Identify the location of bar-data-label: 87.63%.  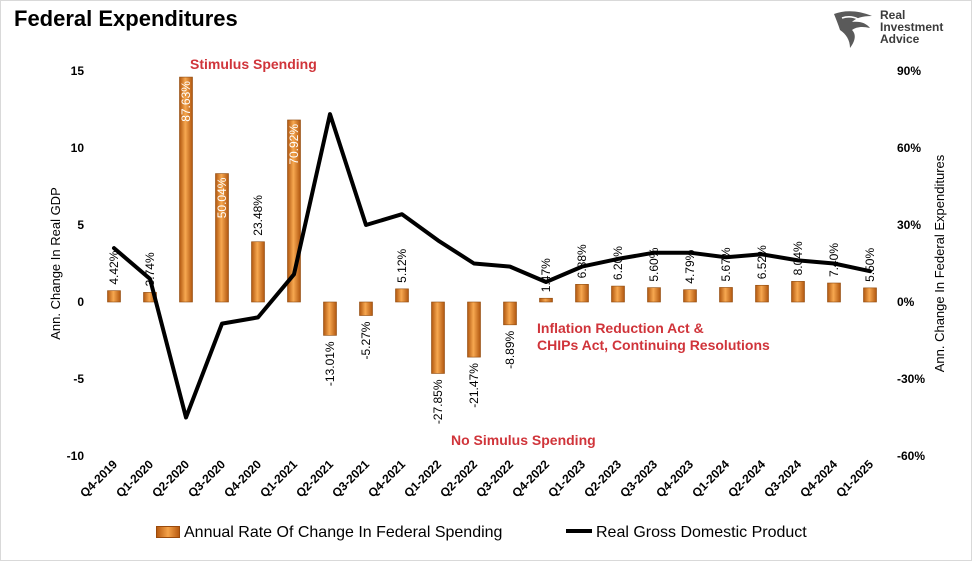
(186, 101).